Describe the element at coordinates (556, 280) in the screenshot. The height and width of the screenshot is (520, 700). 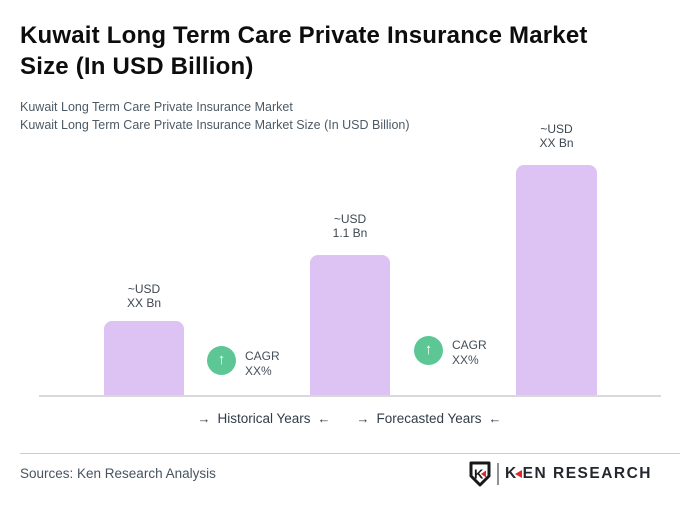
I see `bar-forecast` at that location.